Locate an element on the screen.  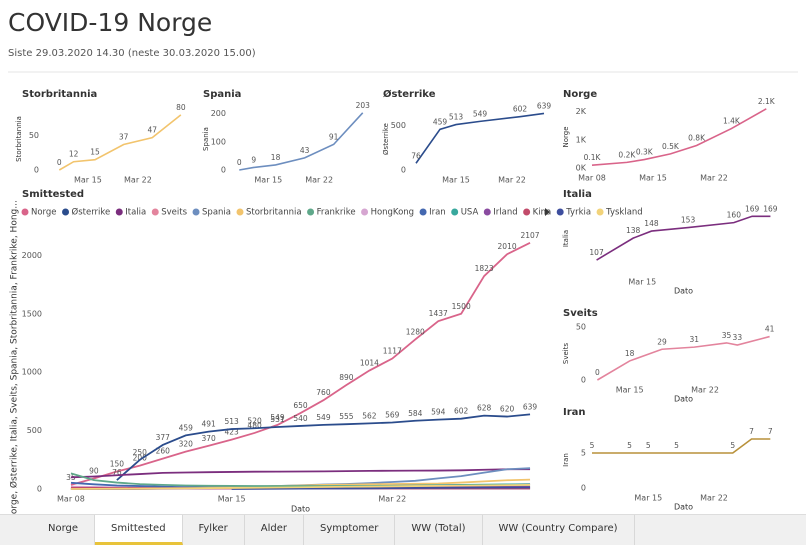
y-axis-label: Iran is located at coordinates (566, 460).